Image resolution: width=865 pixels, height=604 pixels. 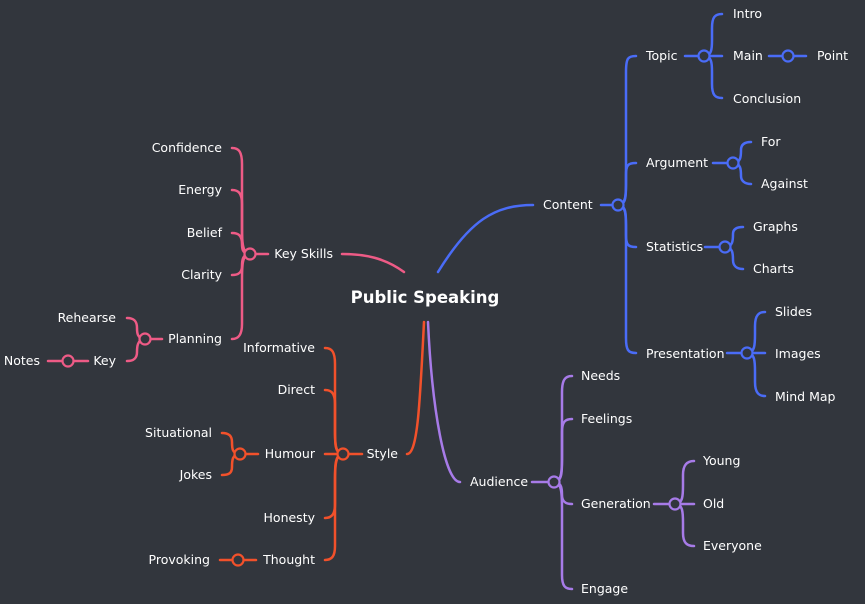 What do you see at coordinates (747, 353) in the screenshot?
I see `presentation-junction` at bounding box center [747, 353].